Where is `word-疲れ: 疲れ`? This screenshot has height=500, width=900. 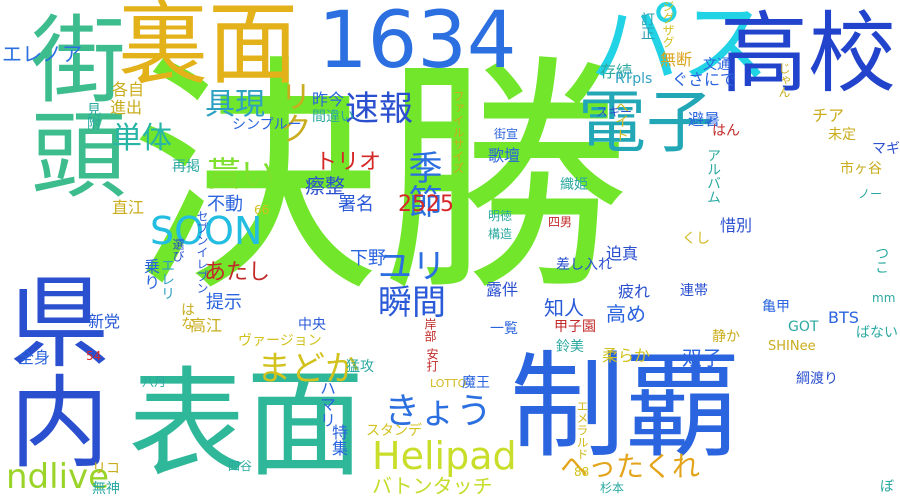 word-疲れ: 疲れ is located at coordinates (634, 291).